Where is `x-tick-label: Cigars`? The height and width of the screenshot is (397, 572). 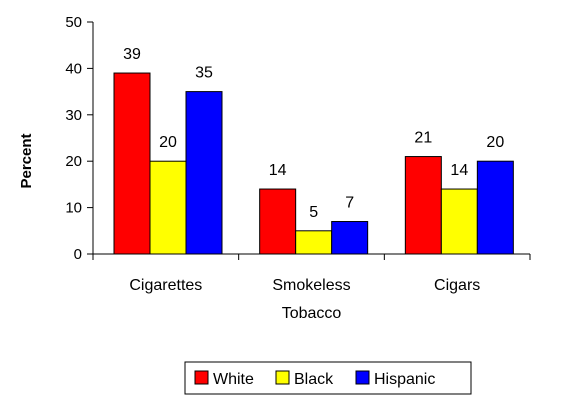 x-tick-label: Cigars is located at coordinates (457, 285).